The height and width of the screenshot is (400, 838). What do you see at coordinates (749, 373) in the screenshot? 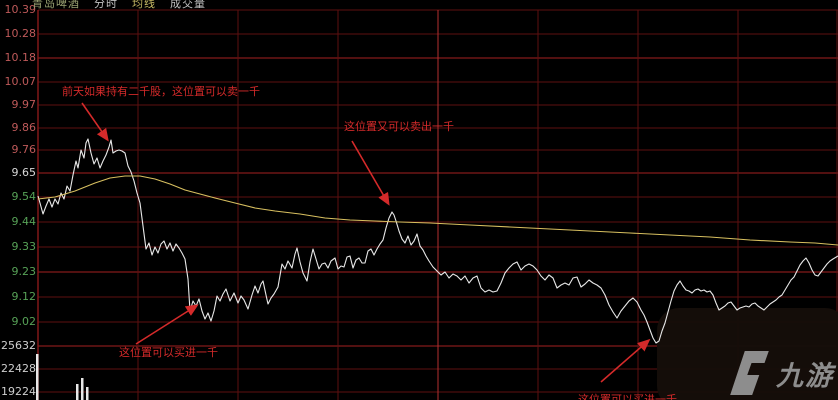
I see `juyou-logo-icon` at bounding box center [749, 373].